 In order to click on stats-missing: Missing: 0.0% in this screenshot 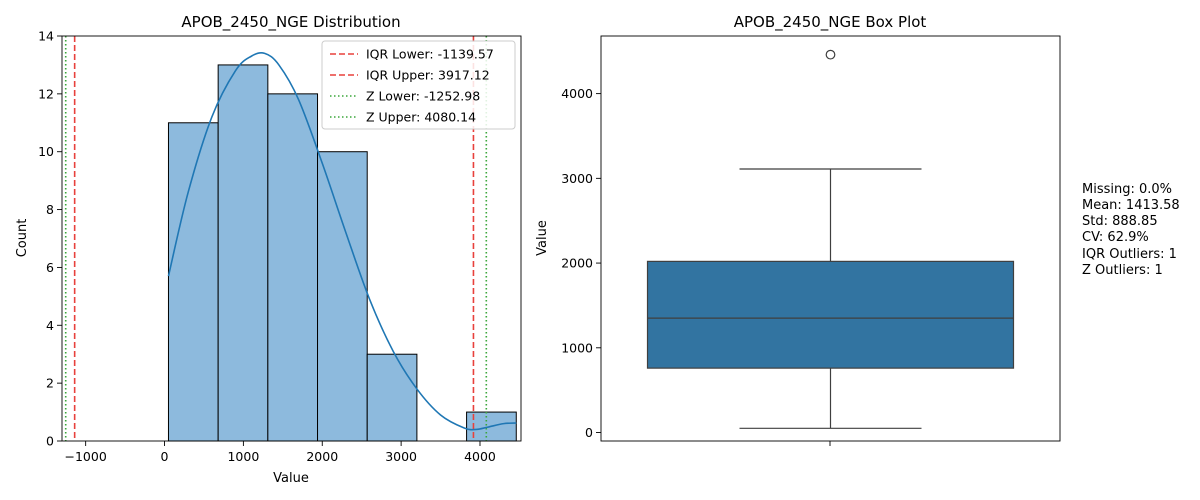, I will do `click(1127, 189)`.